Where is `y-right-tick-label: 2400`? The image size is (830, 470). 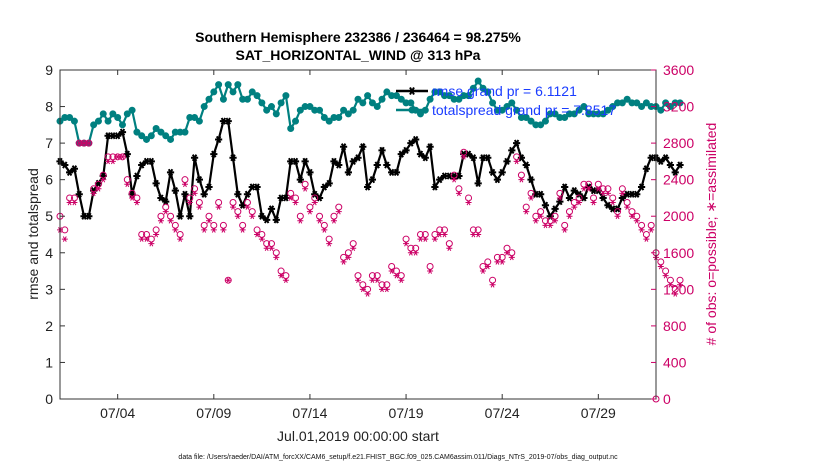
y-right-tick-label: 2400 is located at coordinates (678, 180).